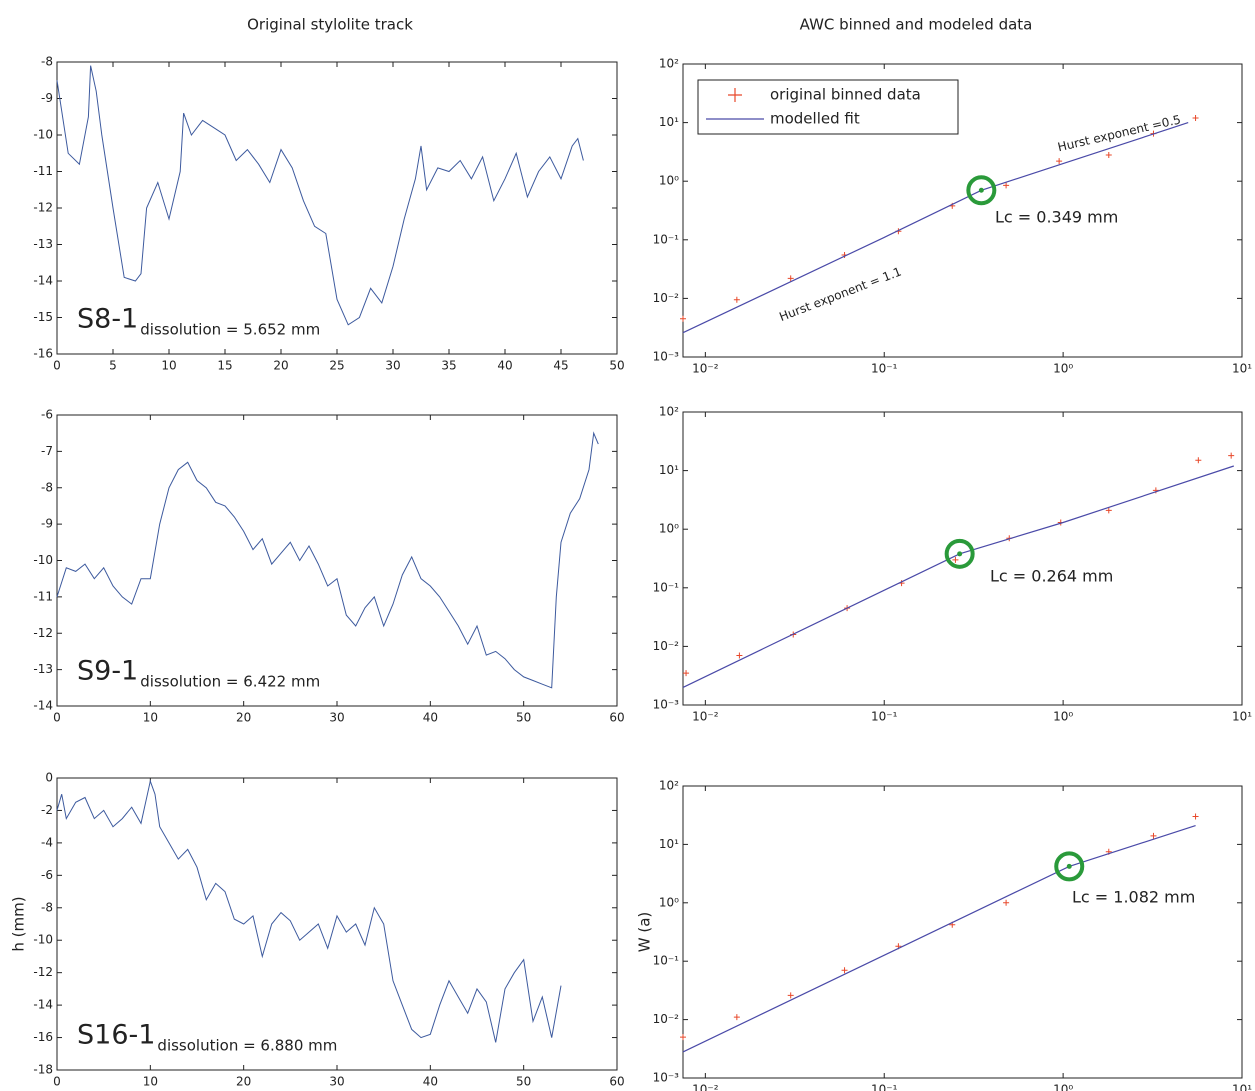  Describe the element at coordinates (845, 95) in the screenshot. I see `legend-label: original binned data` at that location.